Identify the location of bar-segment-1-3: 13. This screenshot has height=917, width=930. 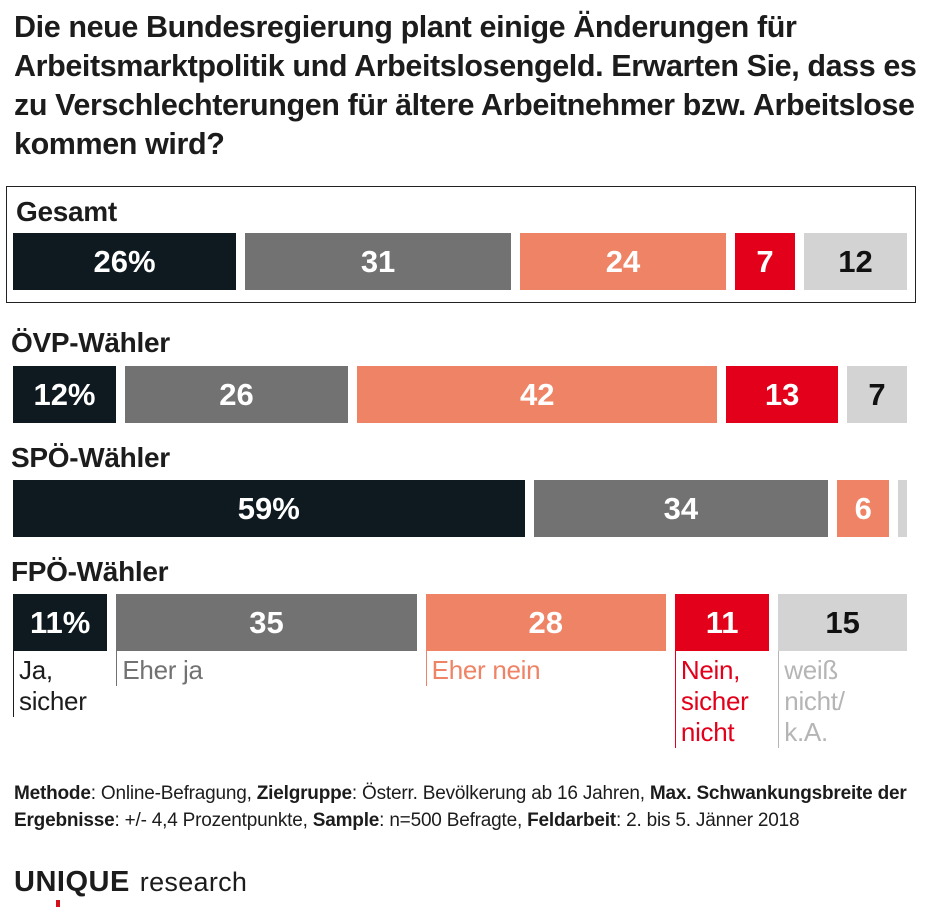
(782, 394).